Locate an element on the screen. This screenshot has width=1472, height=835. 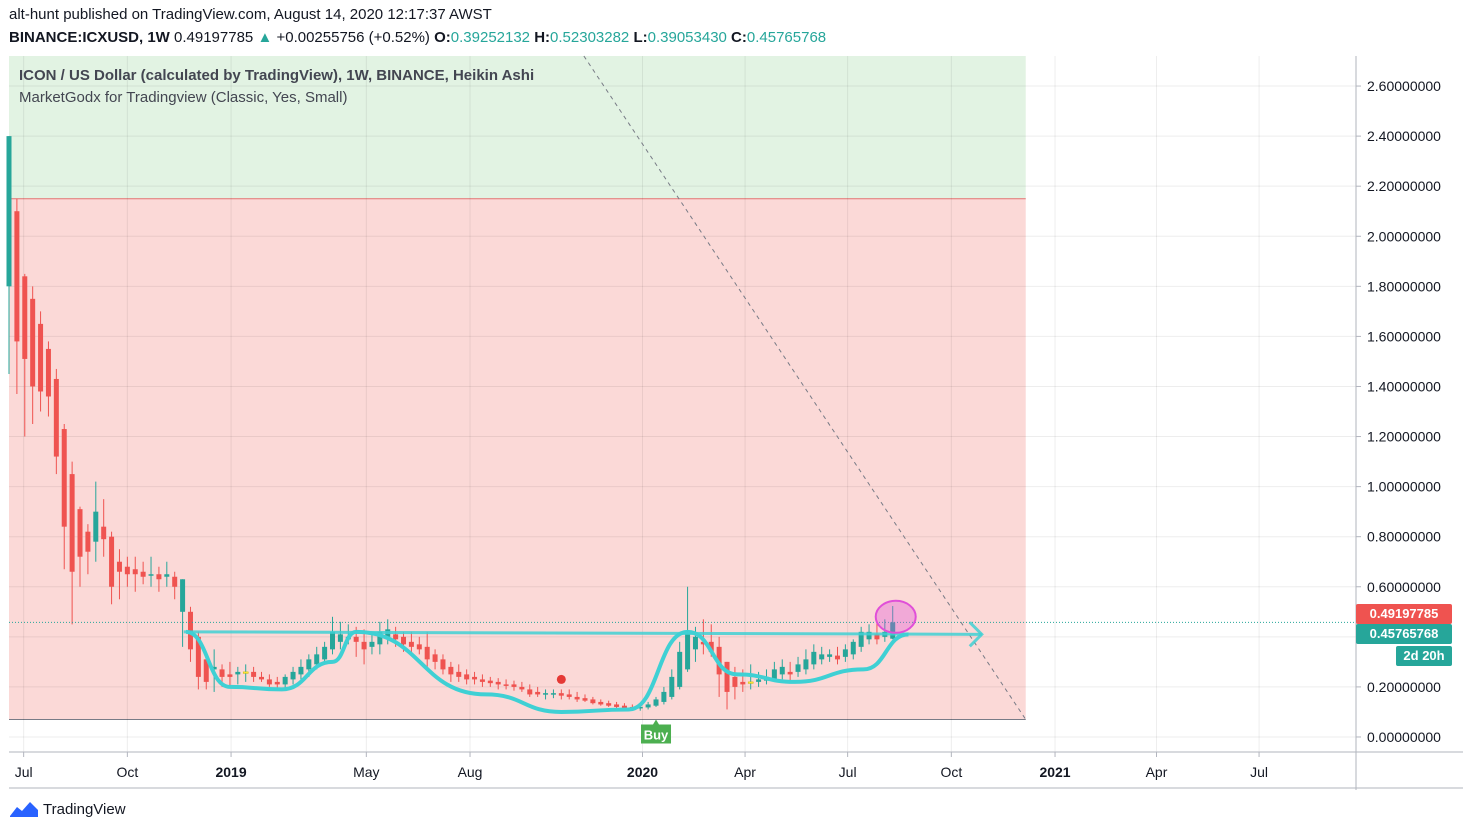
highlight-circle is located at coordinates (895, 616).